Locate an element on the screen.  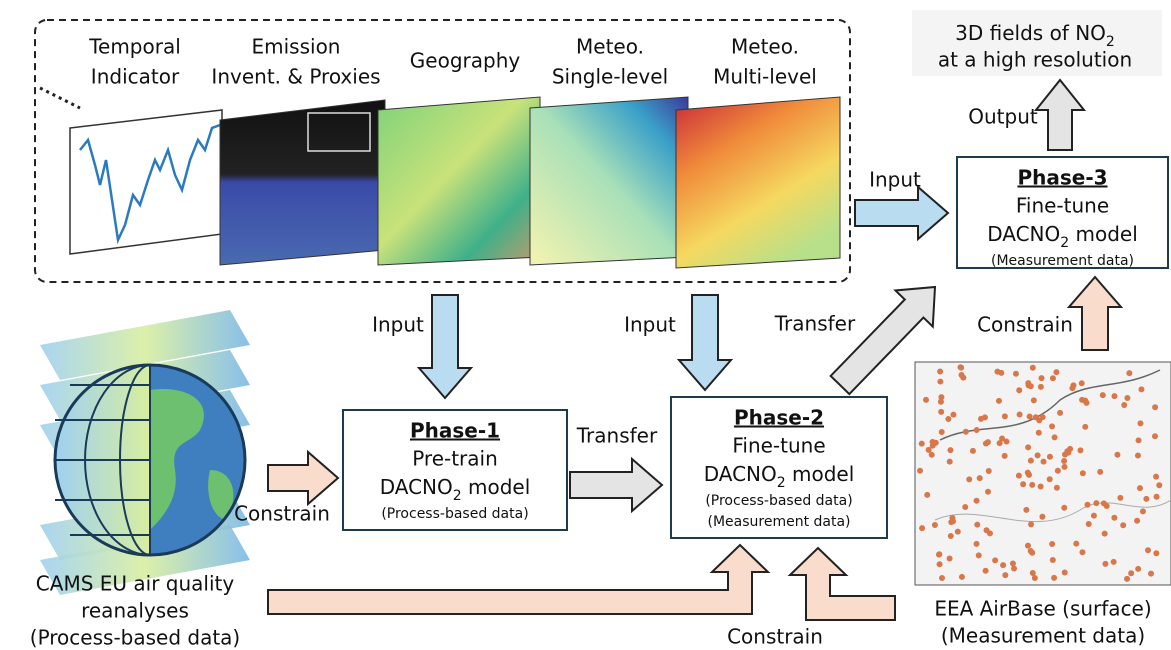
phase-title: Phase-3 is located at coordinates (1062, 178).